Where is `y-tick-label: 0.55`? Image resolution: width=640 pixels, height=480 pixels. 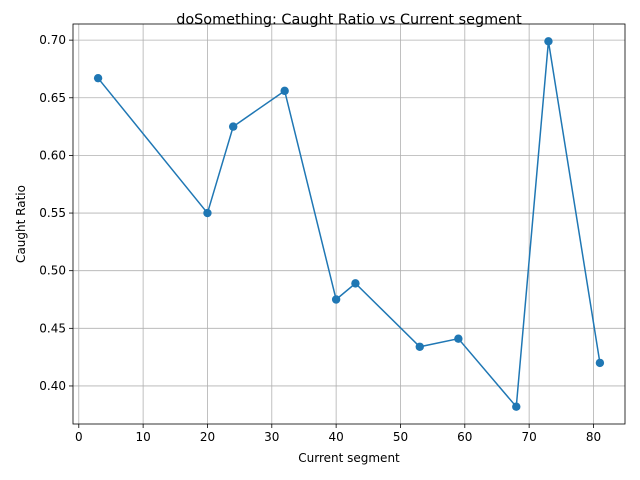 y-tick-label: 0.55 is located at coordinates (52, 213).